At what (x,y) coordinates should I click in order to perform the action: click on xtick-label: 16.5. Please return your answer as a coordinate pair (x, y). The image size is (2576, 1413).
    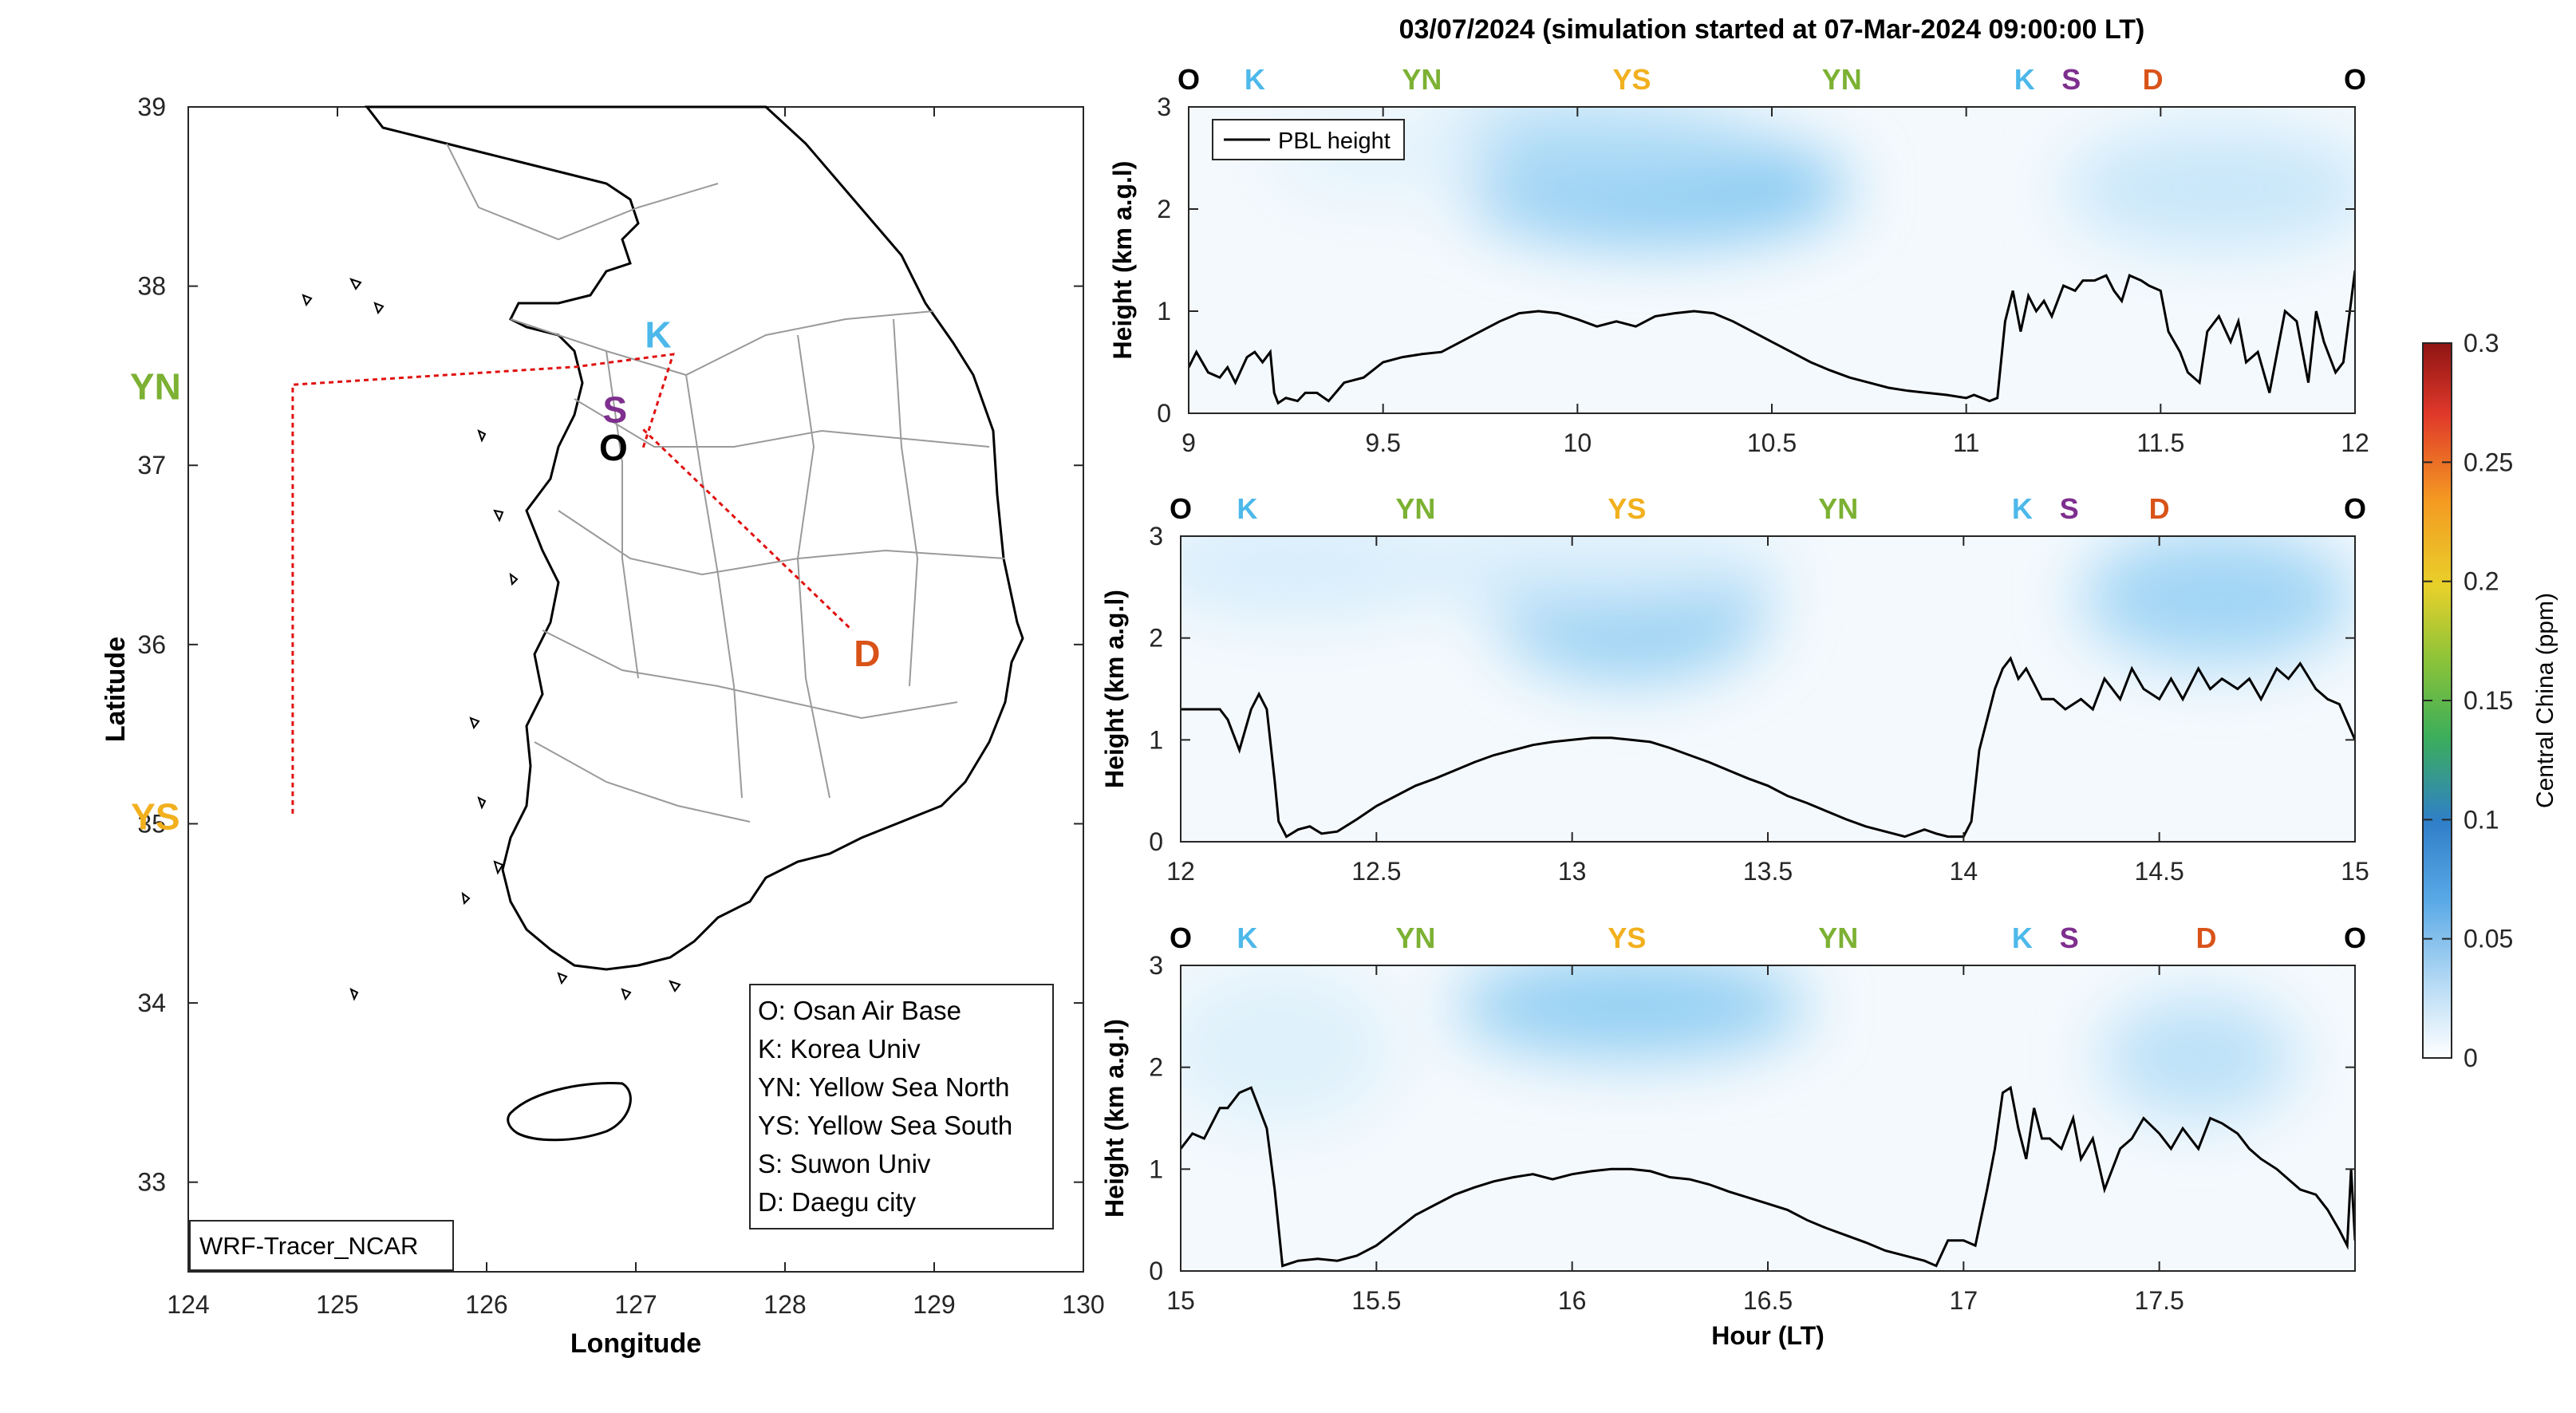
    Looking at the image, I should click on (1768, 1300).